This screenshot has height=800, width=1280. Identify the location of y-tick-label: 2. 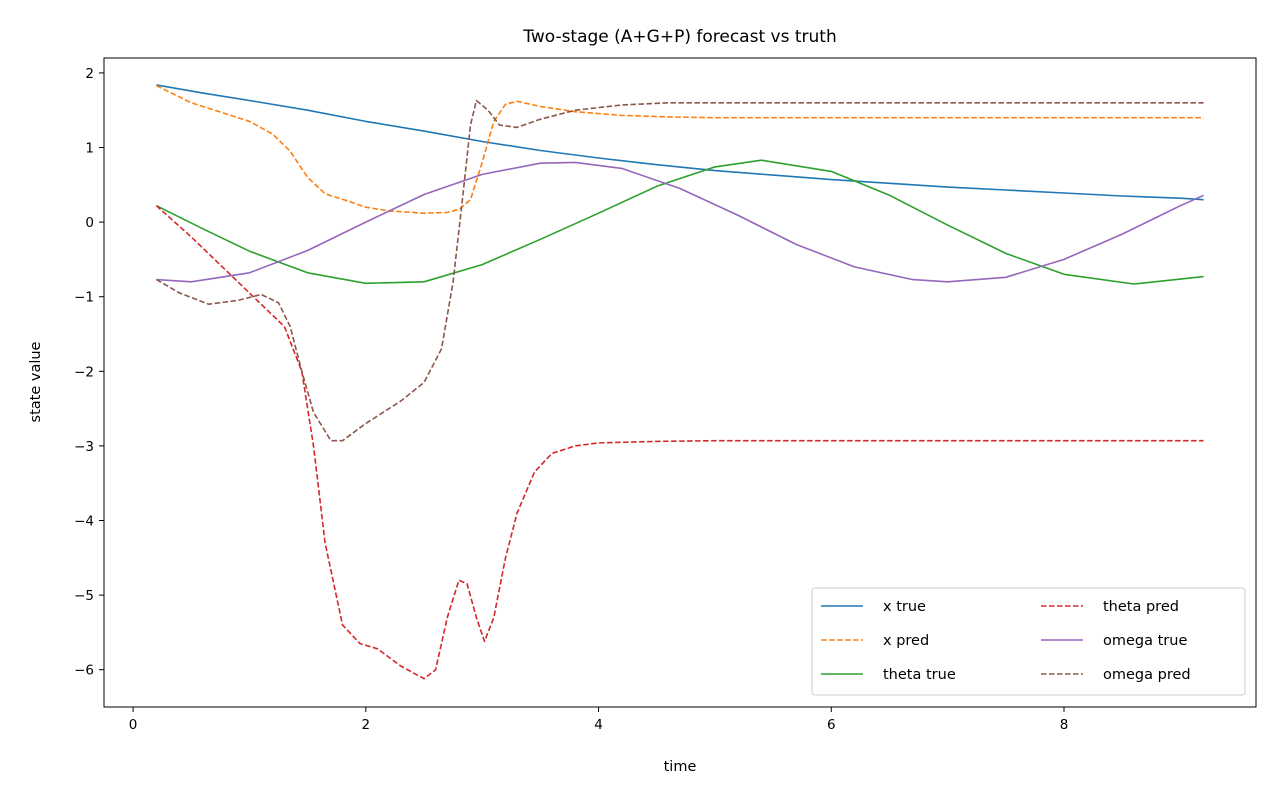
(89, 74).